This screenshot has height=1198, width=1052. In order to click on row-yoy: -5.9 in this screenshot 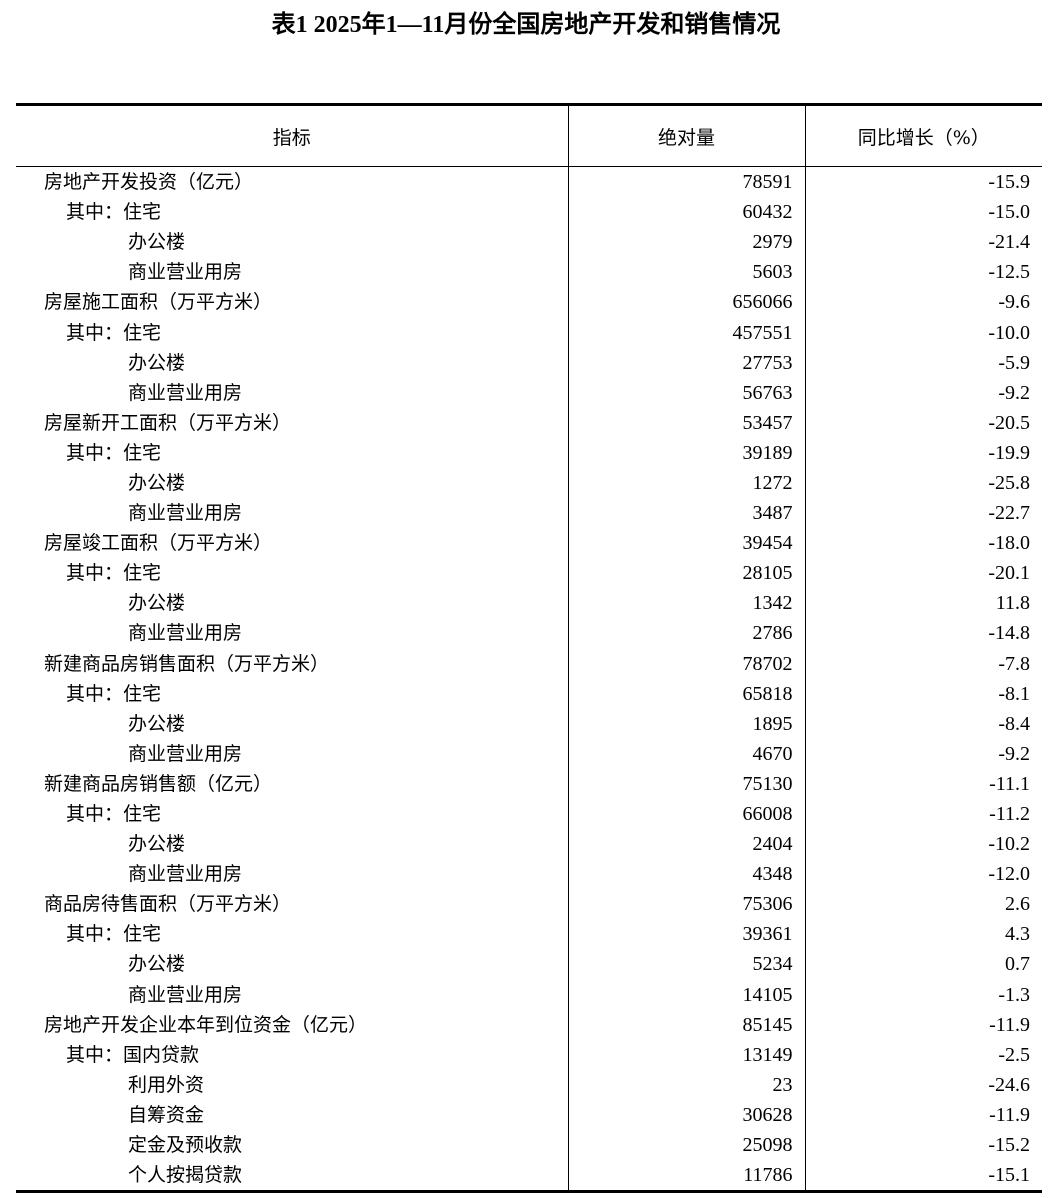, I will do `click(923, 362)`.